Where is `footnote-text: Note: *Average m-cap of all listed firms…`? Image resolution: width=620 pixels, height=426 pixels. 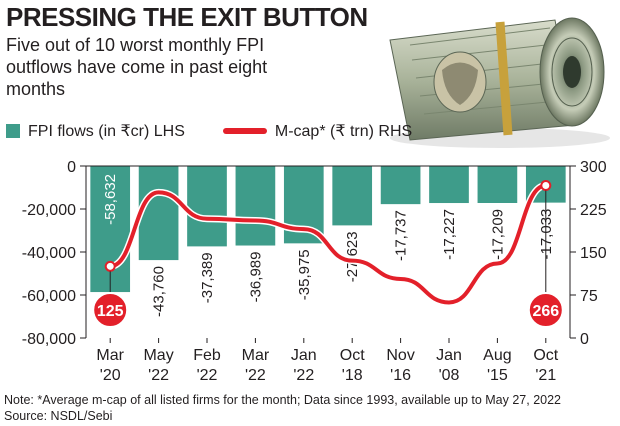
footnote-text: Note: *Average m-cap of all listed firms… is located at coordinates (283, 400).